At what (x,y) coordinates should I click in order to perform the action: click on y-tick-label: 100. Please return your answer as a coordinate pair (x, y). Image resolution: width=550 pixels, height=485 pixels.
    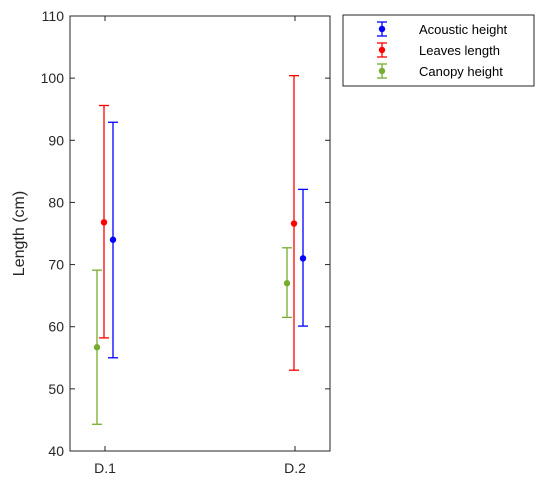
    Looking at the image, I should click on (53, 78).